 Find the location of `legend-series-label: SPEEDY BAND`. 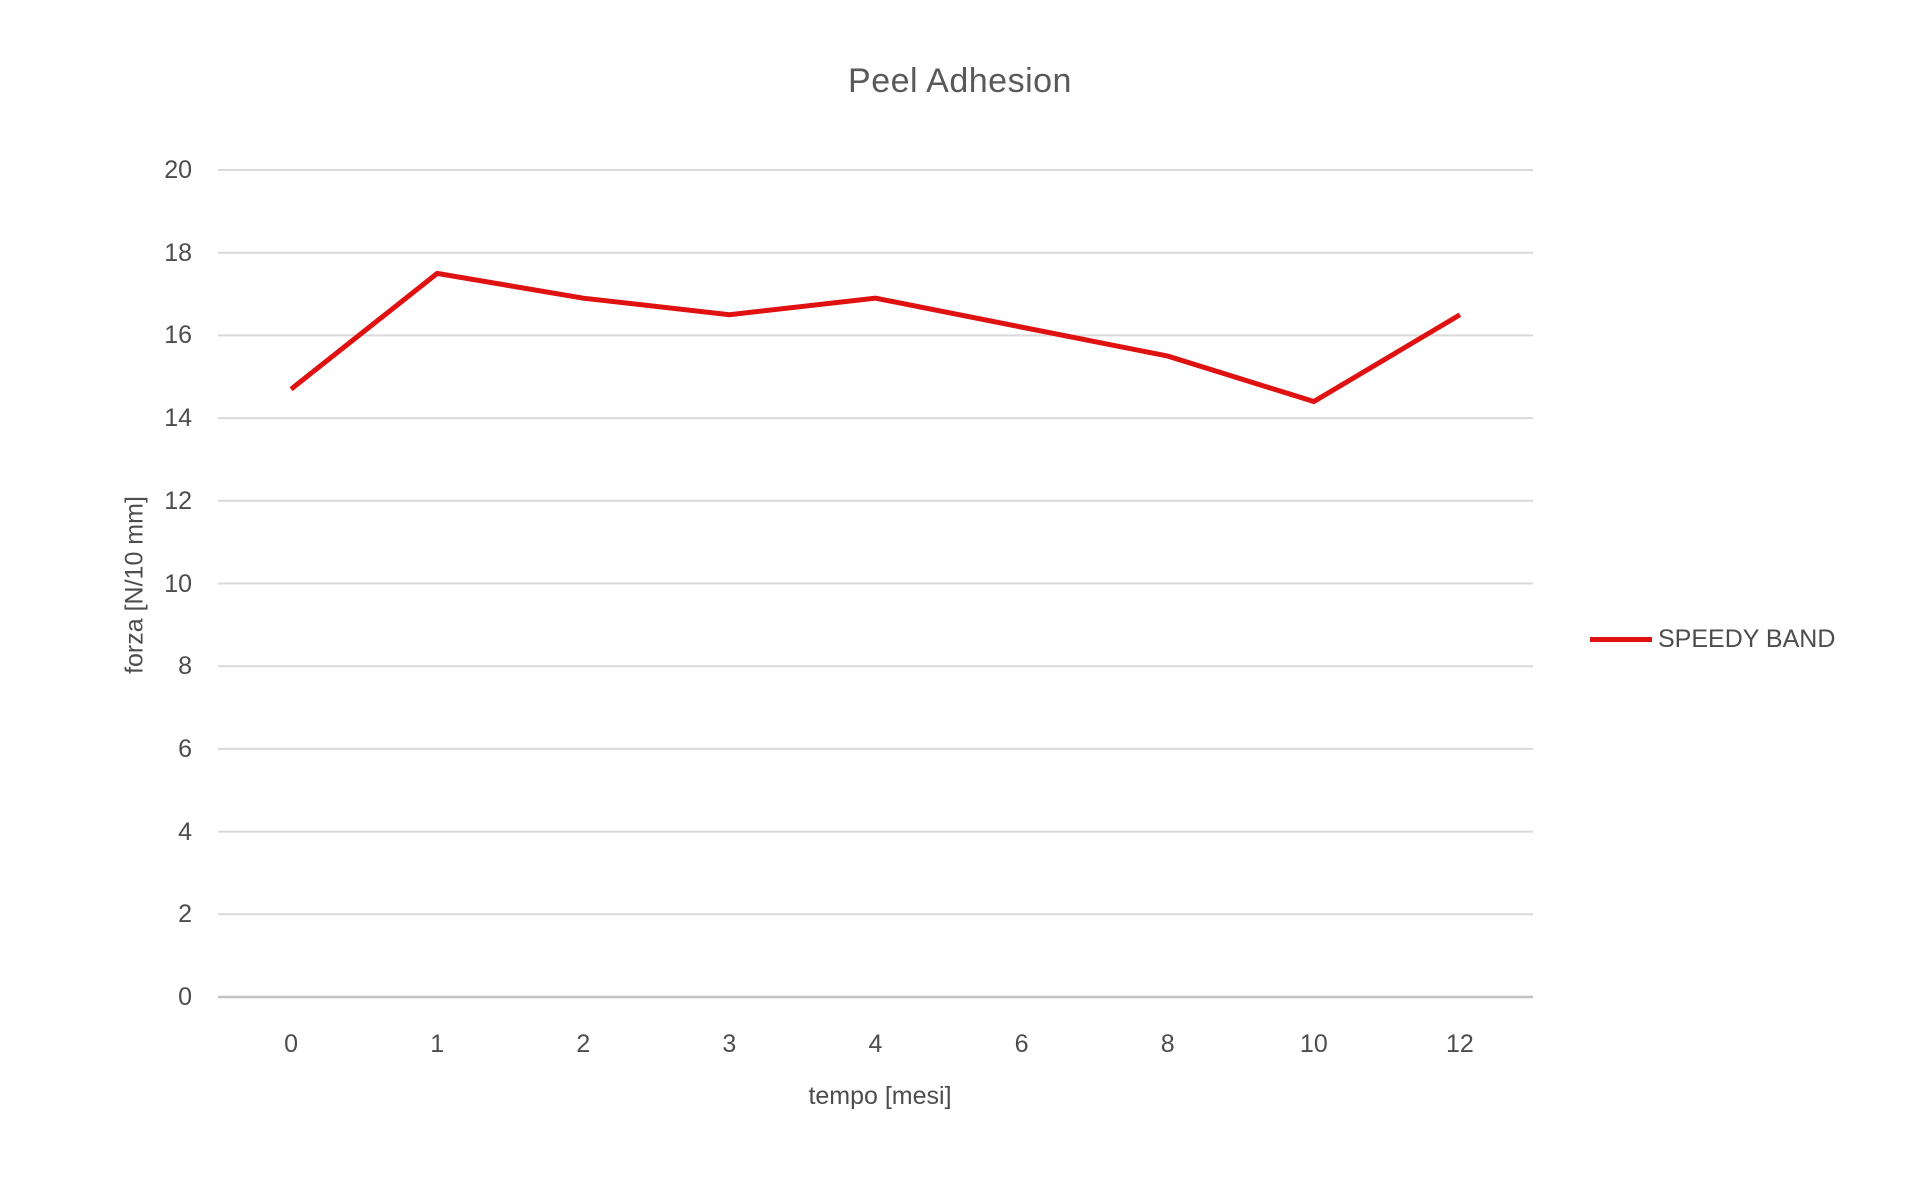

legend-series-label: SPEEDY BAND is located at coordinates (1747, 638).